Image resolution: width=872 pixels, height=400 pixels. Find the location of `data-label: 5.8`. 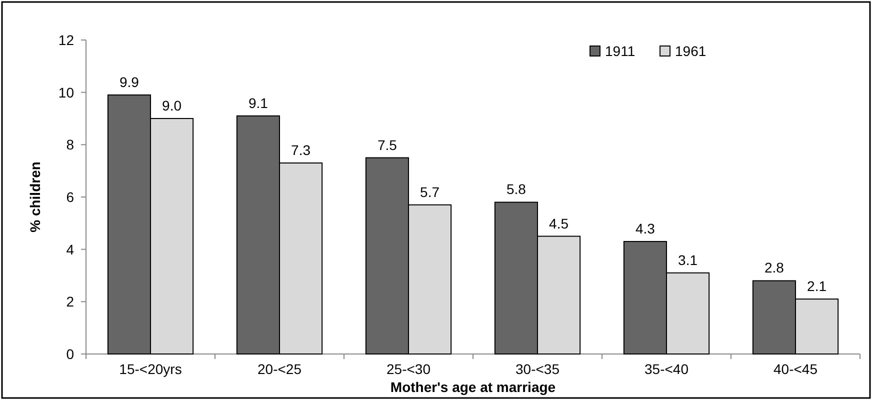

data-label: 5.8 is located at coordinates (516, 189).